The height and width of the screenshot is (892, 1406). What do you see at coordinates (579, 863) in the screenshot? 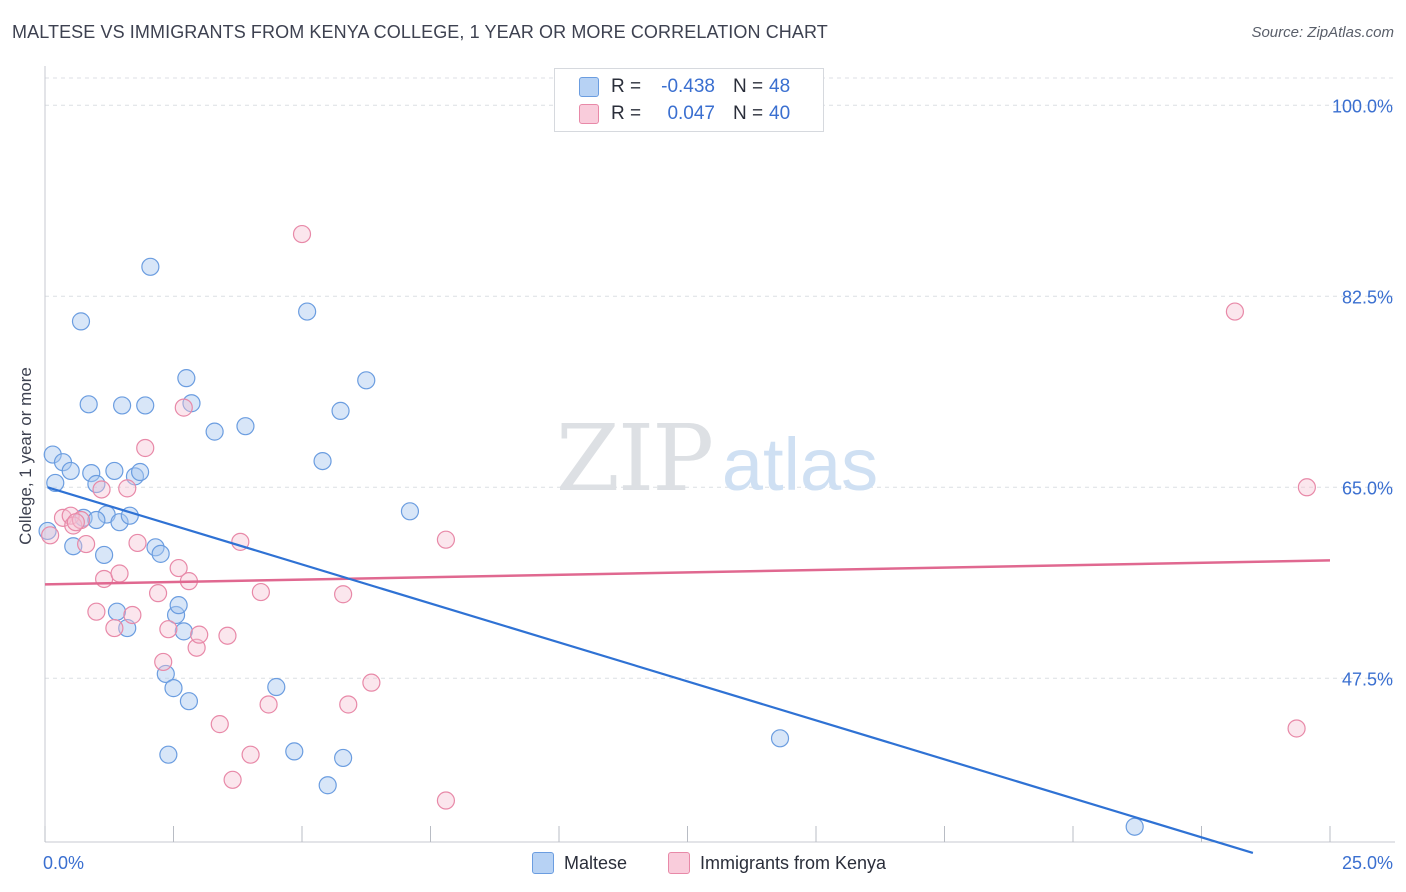
I see `legend-item-maltese: Maltese` at bounding box center [579, 863].